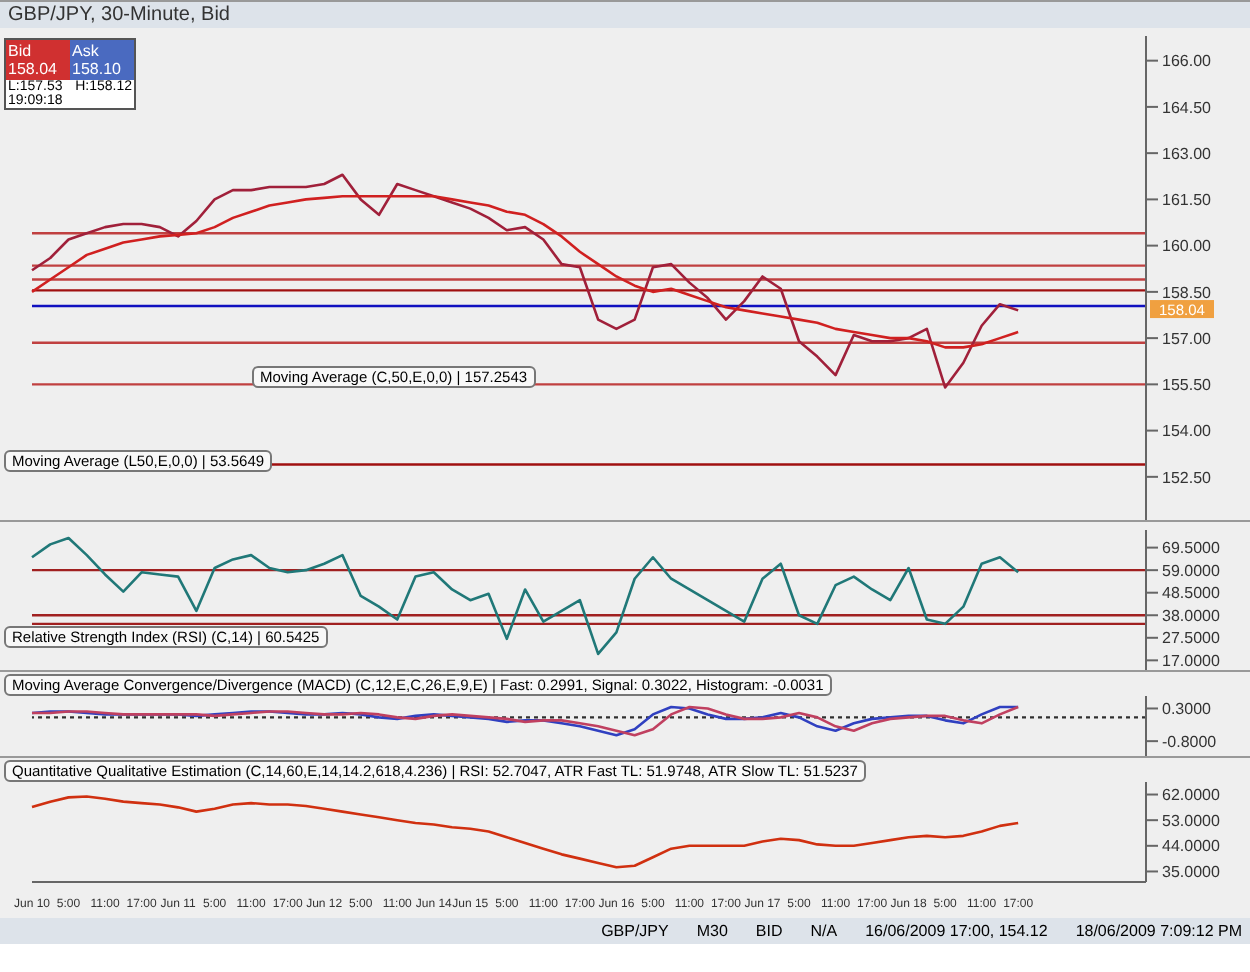  Describe the element at coordinates (1191, 615) in the screenshot. I see `y-tick-label: 38.0000` at that location.